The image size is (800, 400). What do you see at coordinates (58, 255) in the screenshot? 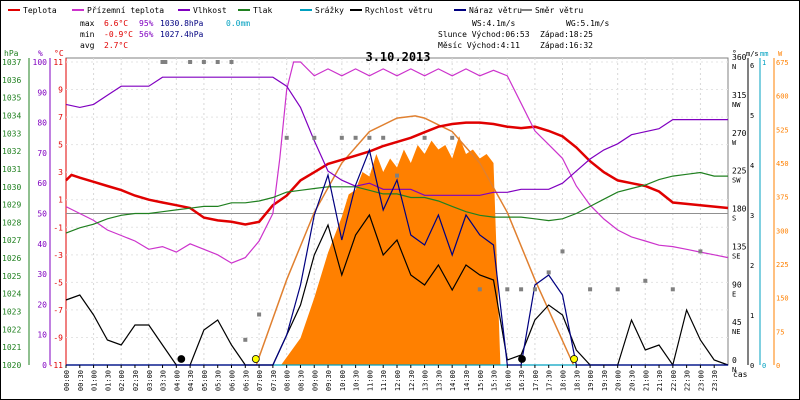
I see `degc-tick-label: -3` at bounding box center [58, 255].